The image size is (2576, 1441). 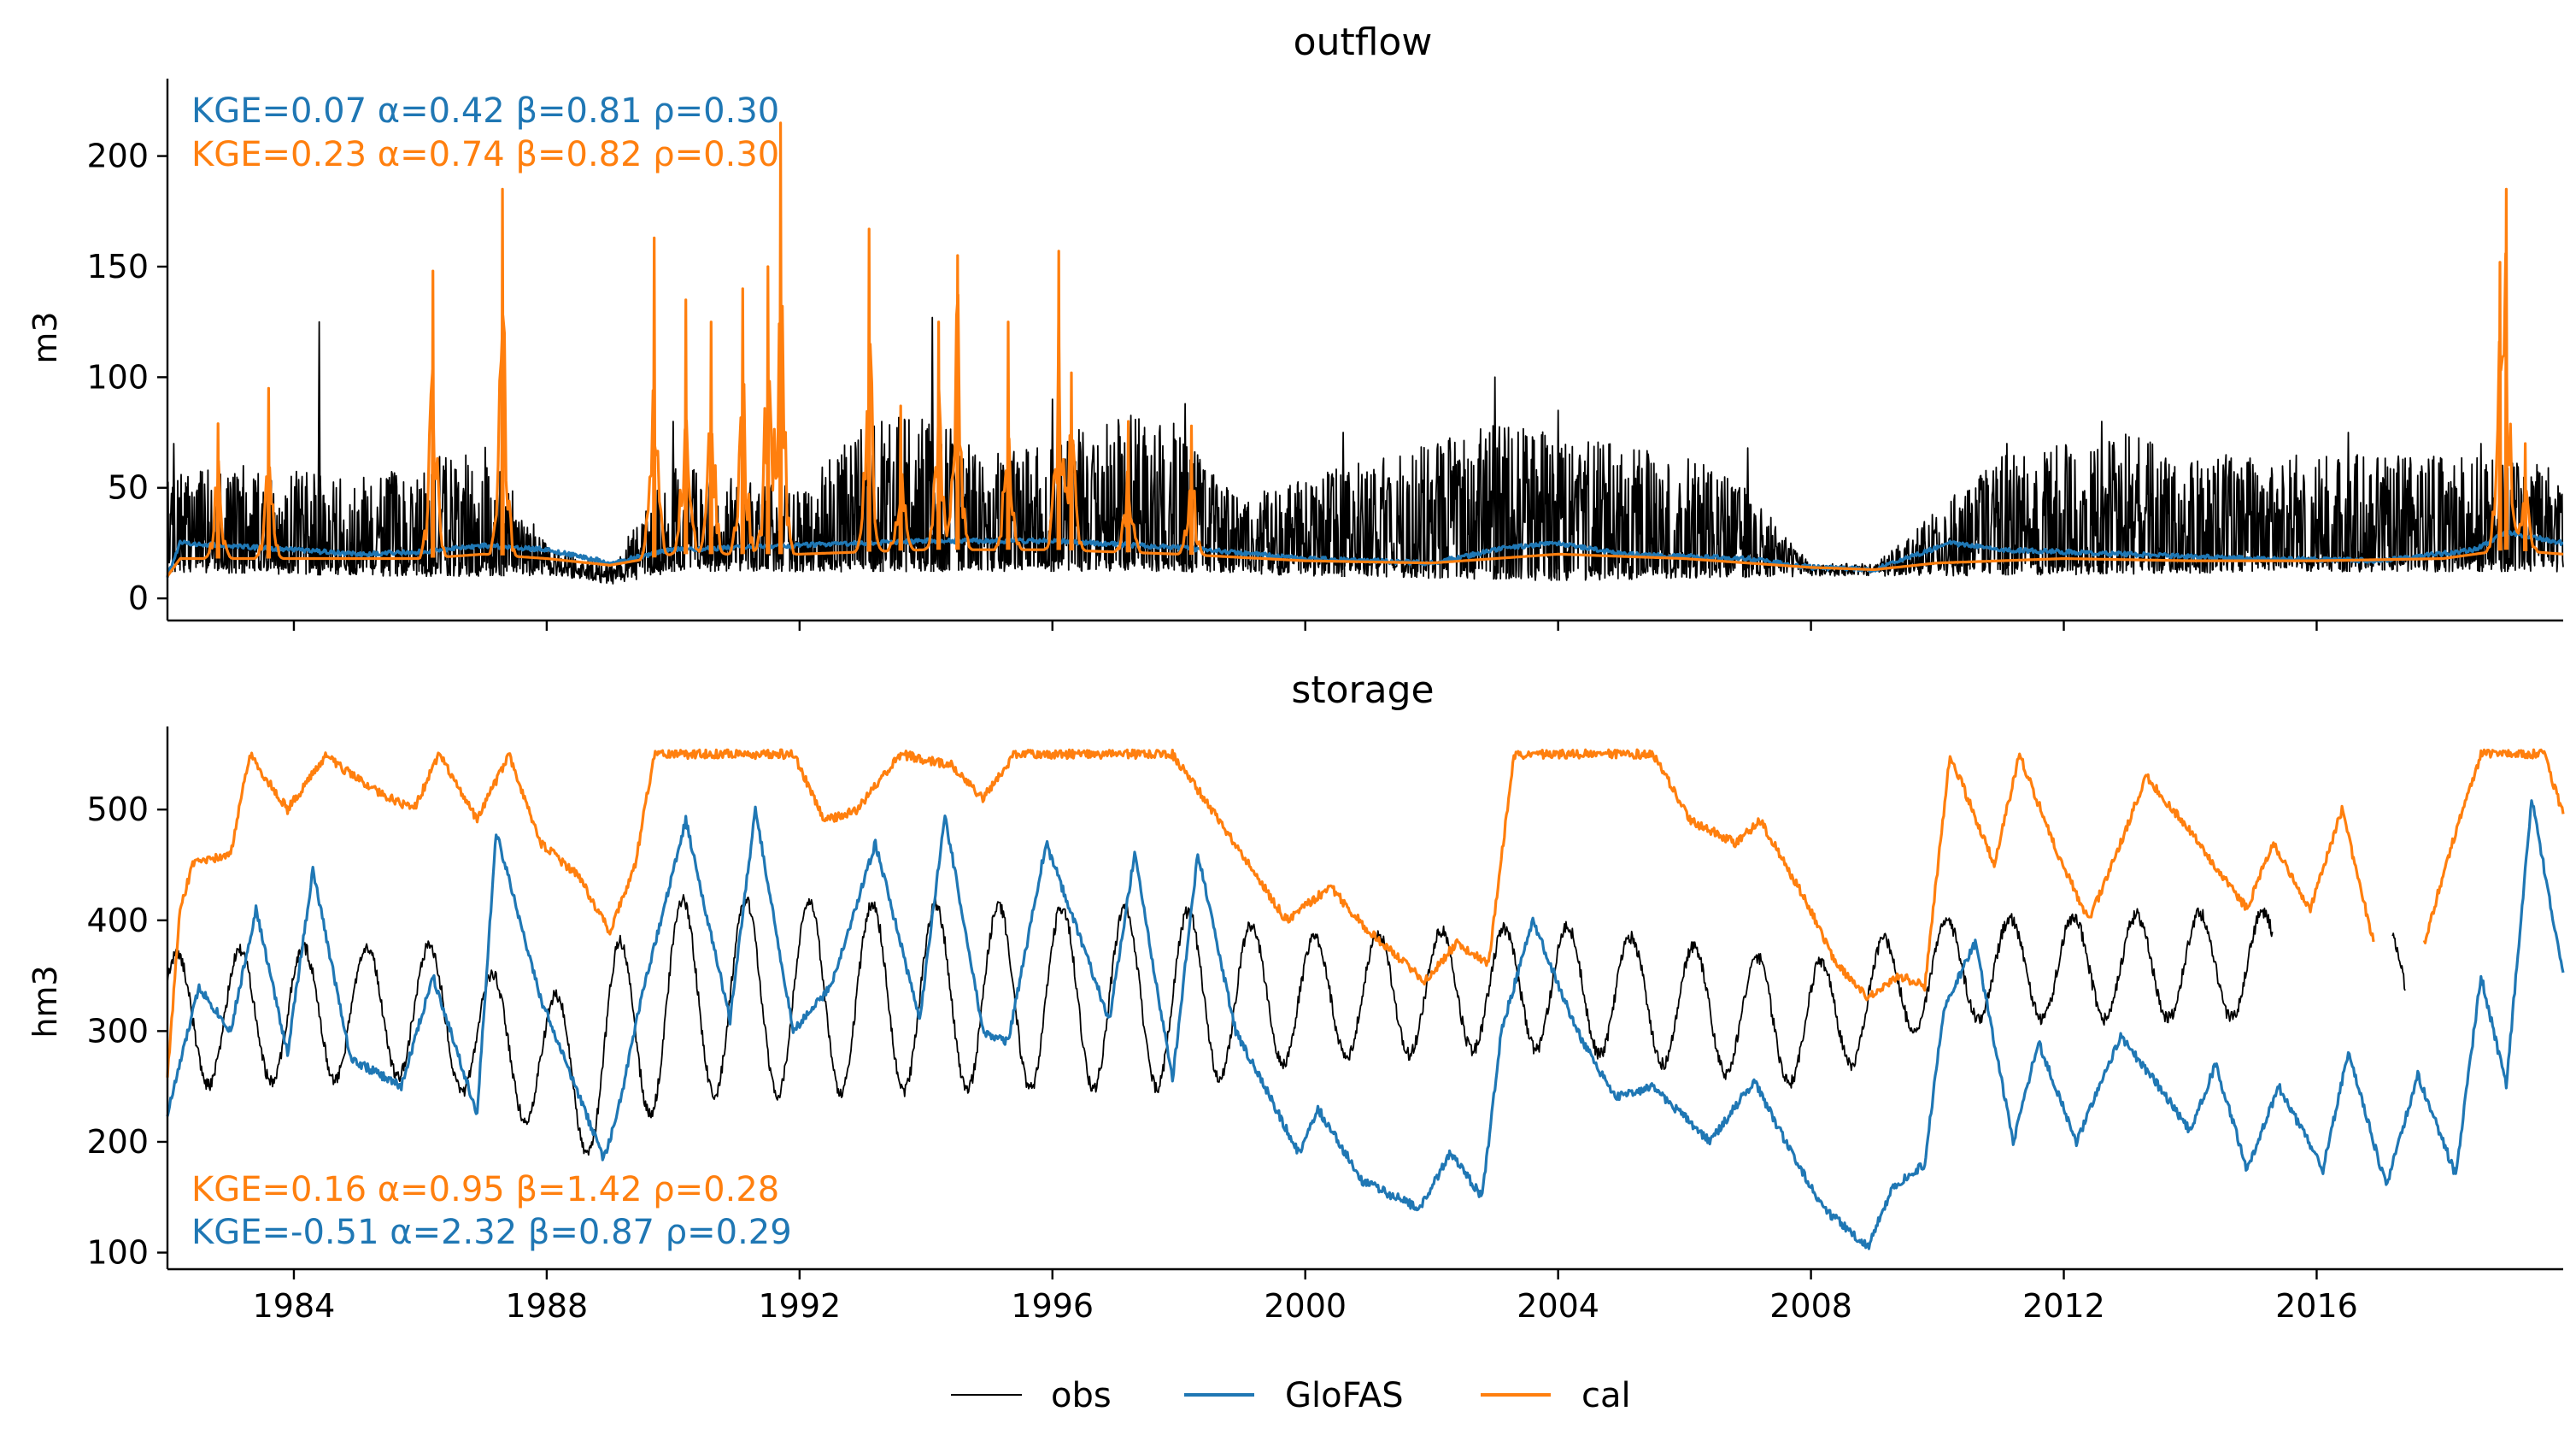 What do you see at coordinates (1363, 42) in the screenshot?
I see `outflow-title: outflow` at bounding box center [1363, 42].